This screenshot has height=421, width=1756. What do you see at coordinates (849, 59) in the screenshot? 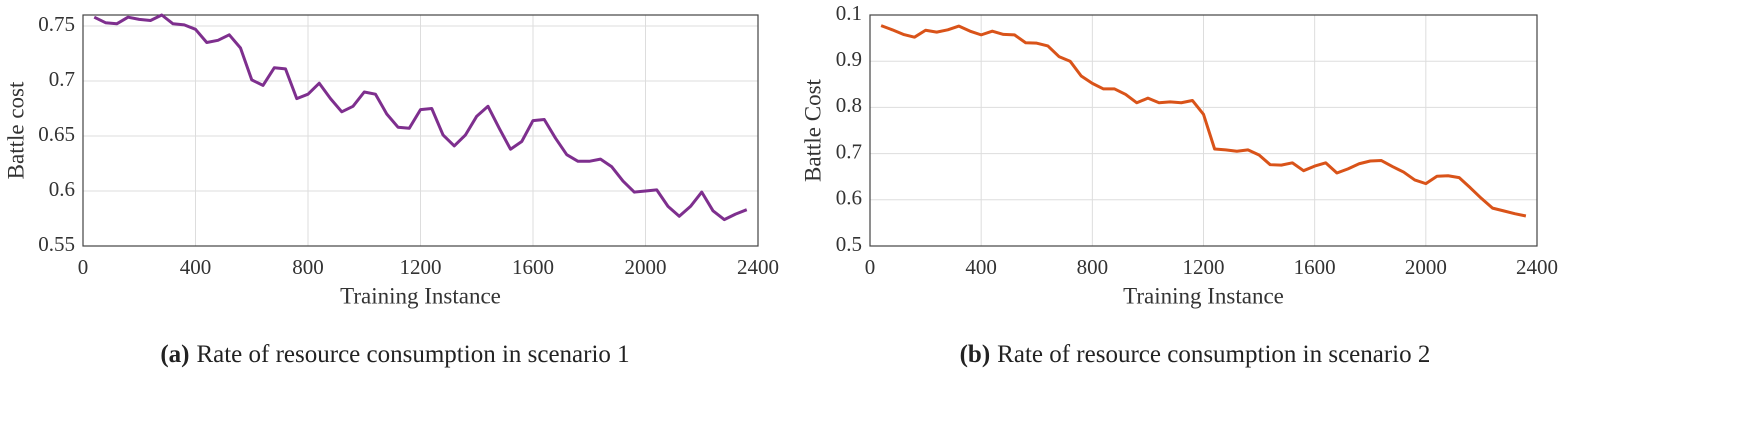
I see `y-tick-label: 0.9` at bounding box center [849, 59].